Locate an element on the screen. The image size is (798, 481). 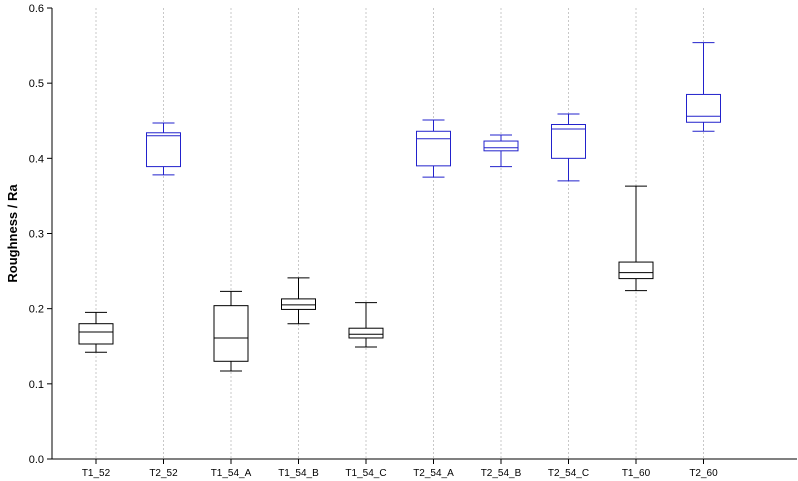
x-tick-label: T1_54_C is located at coordinates (365, 473).